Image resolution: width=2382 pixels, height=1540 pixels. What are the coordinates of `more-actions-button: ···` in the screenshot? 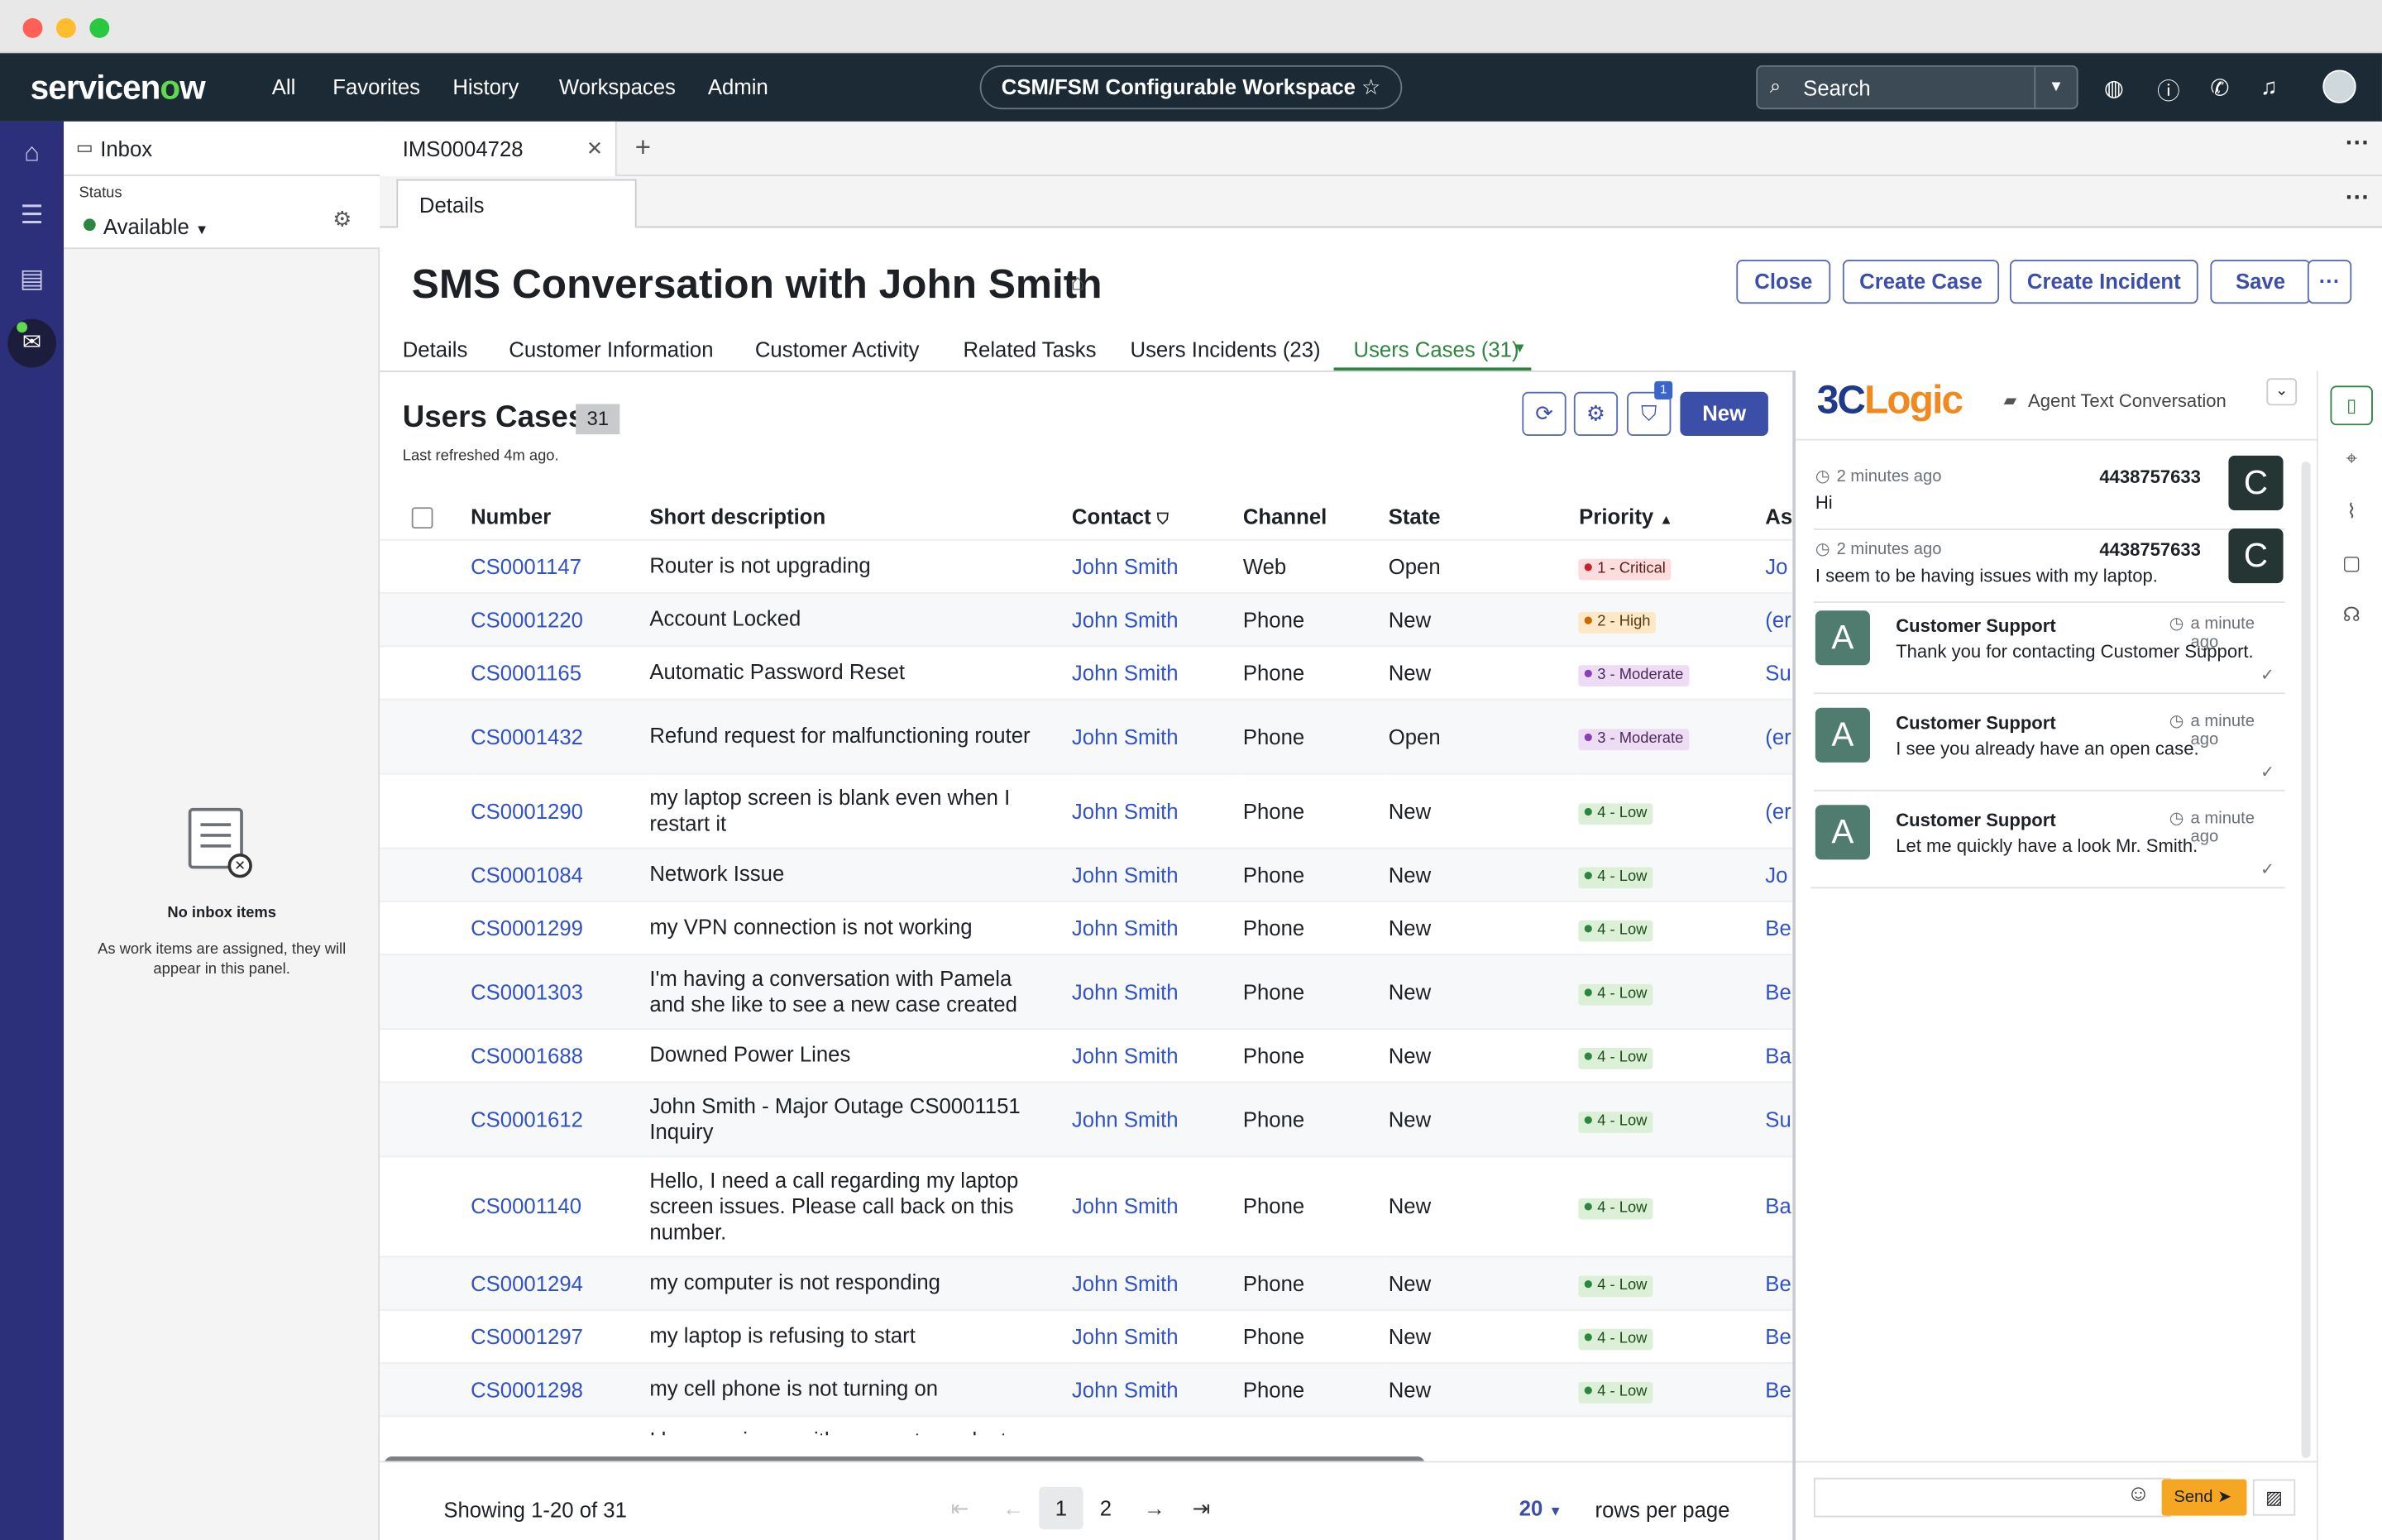 It's located at (2329, 282).